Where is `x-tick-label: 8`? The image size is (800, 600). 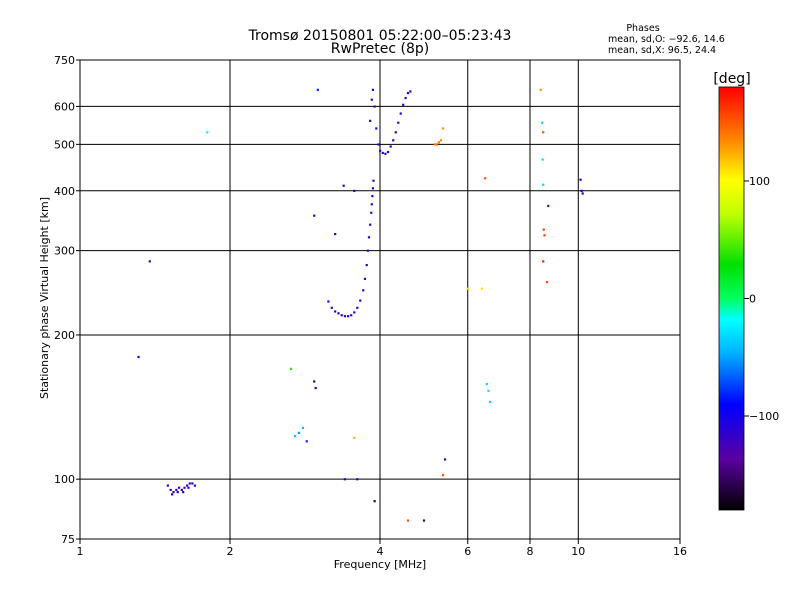
x-tick-label: 8 is located at coordinates (530, 551).